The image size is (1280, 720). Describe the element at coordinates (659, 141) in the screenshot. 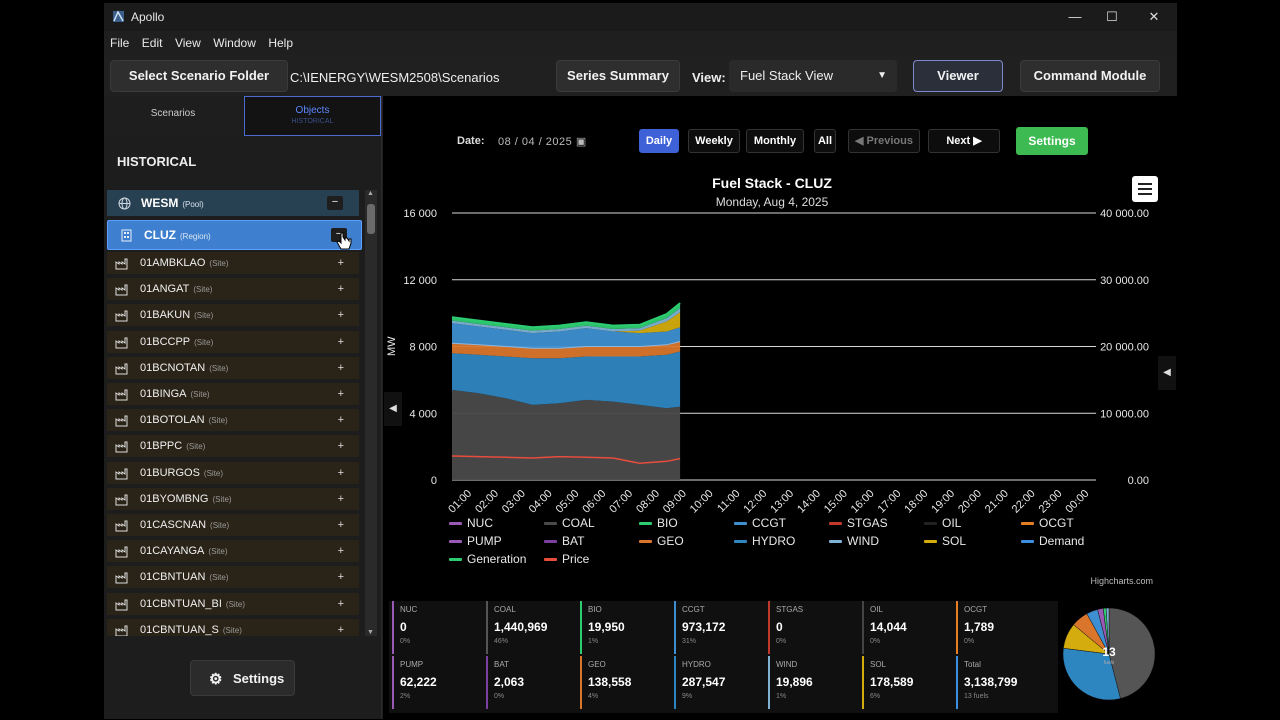

I see `daily-button: Daily` at that location.